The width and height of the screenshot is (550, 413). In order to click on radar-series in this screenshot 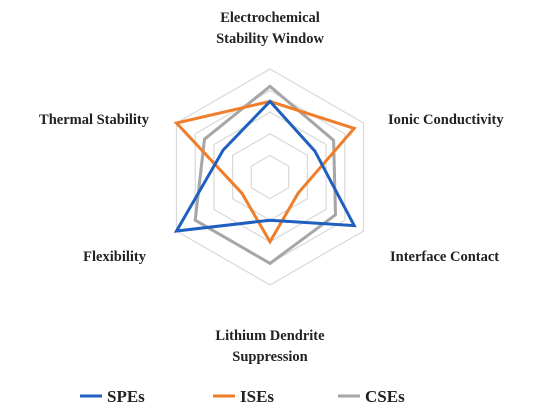, I will do `click(265, 175)`.